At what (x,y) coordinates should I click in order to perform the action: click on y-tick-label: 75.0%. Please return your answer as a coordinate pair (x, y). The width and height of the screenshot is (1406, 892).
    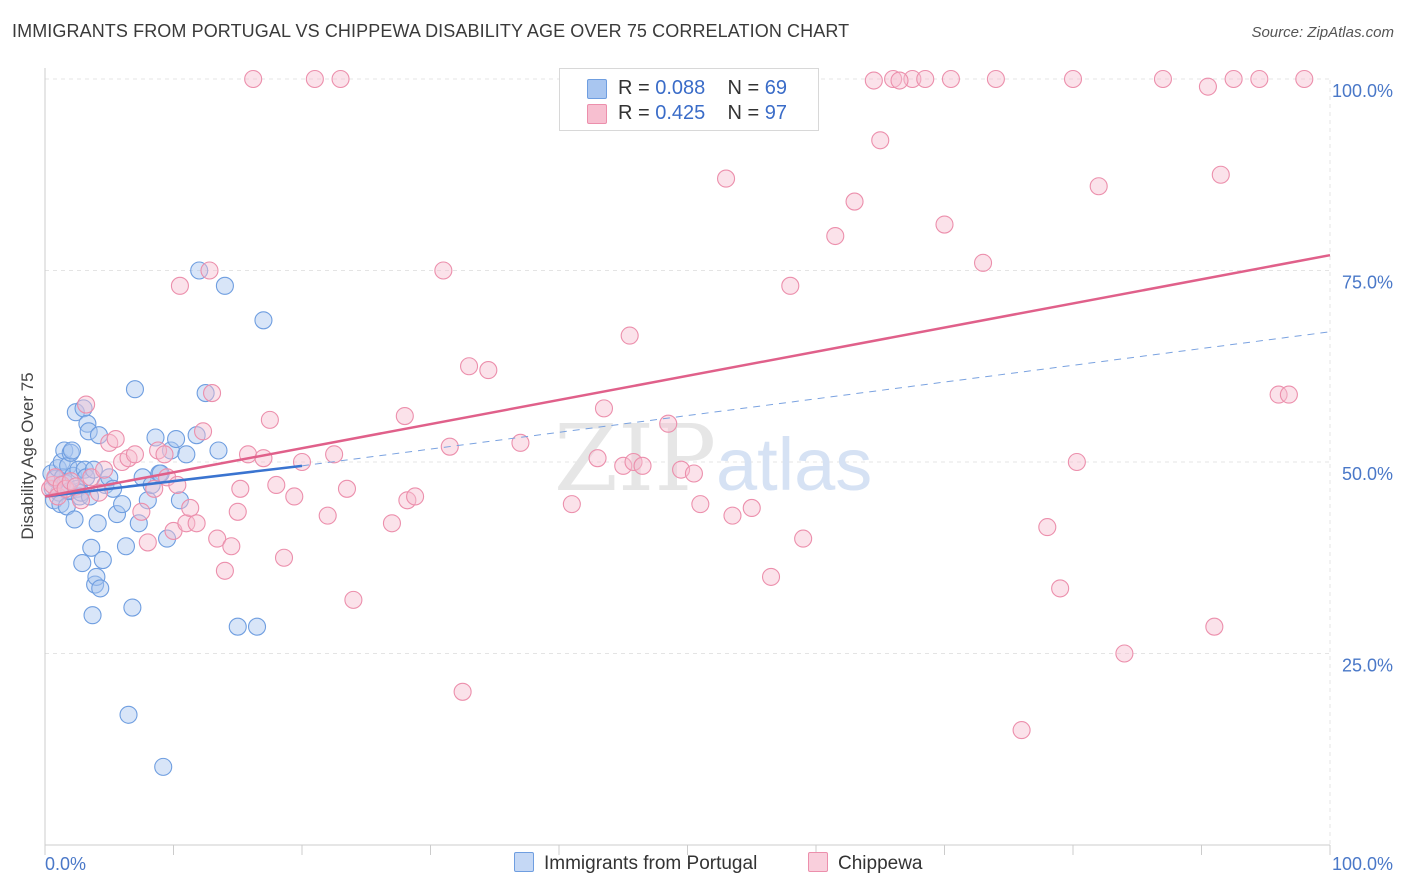
    Looking at the image, I should click on (1367, 283).